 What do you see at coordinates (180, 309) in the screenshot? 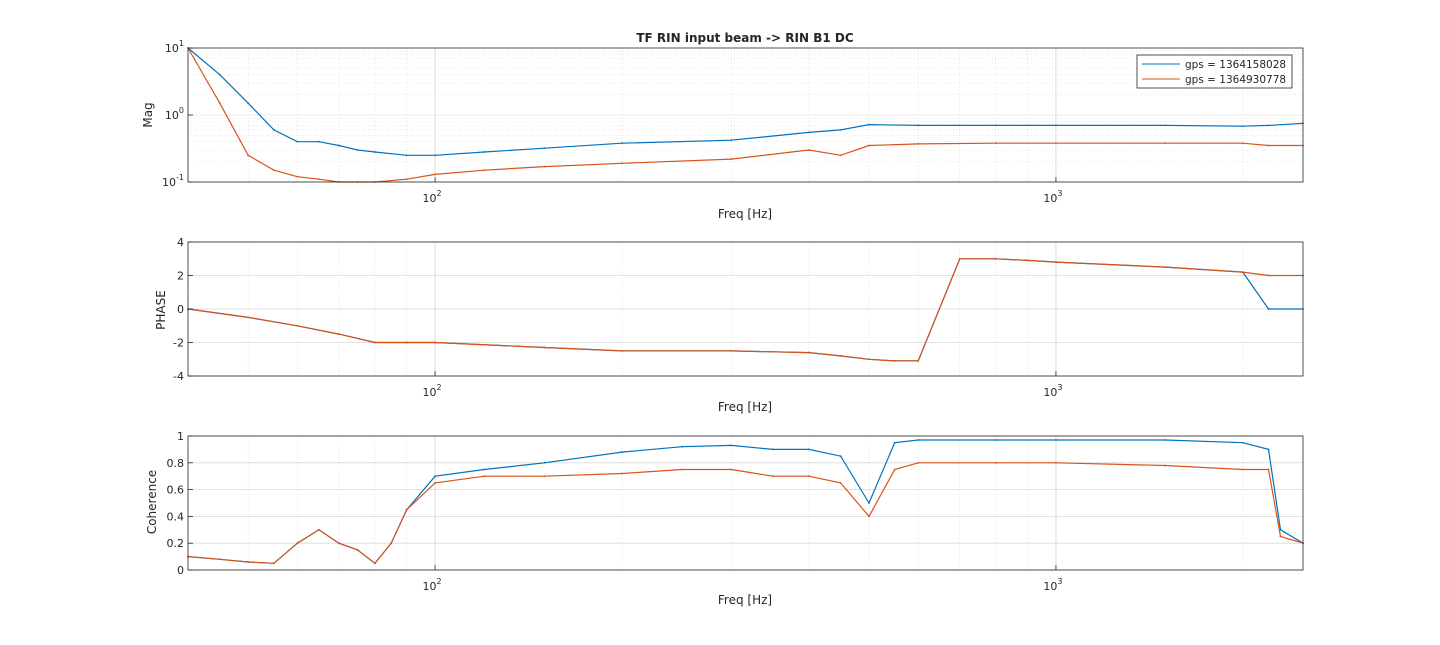
I see `phase-ytick-label: 0` at bounding box center [180, 309].